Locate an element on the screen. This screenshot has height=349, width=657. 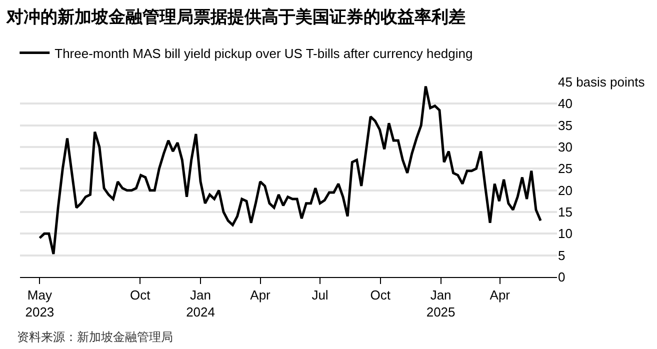
y-tick-label: 35 is located at coordinates (565, 125).